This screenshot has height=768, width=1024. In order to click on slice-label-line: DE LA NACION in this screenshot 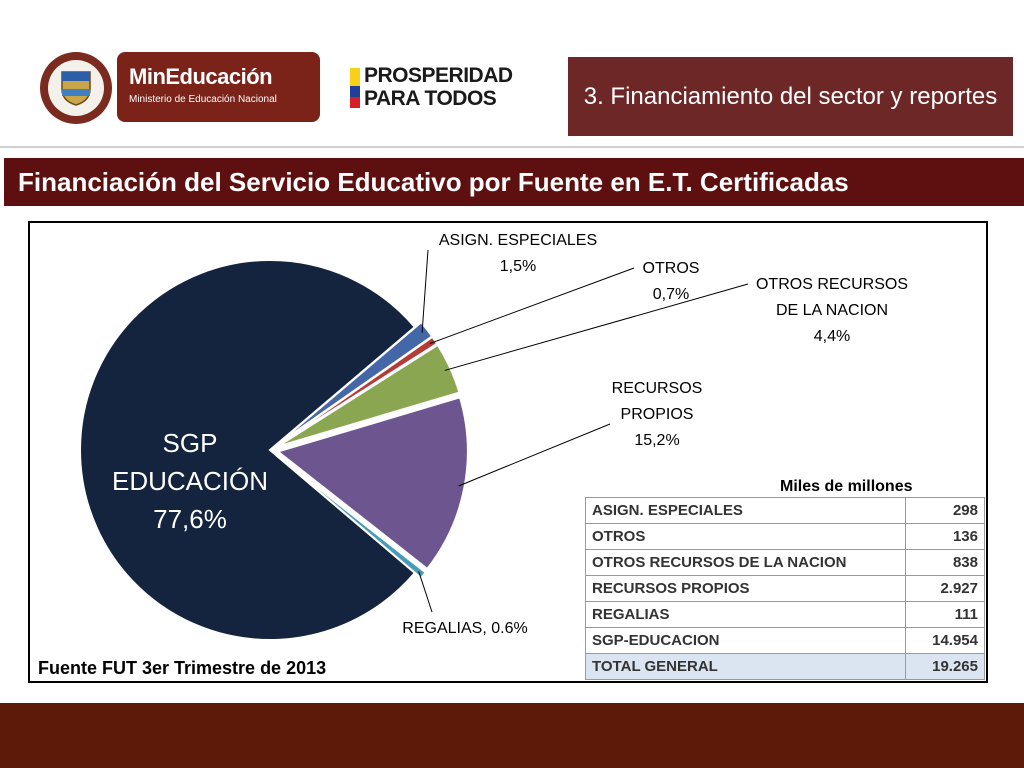, I will do `click(832, 310)`.